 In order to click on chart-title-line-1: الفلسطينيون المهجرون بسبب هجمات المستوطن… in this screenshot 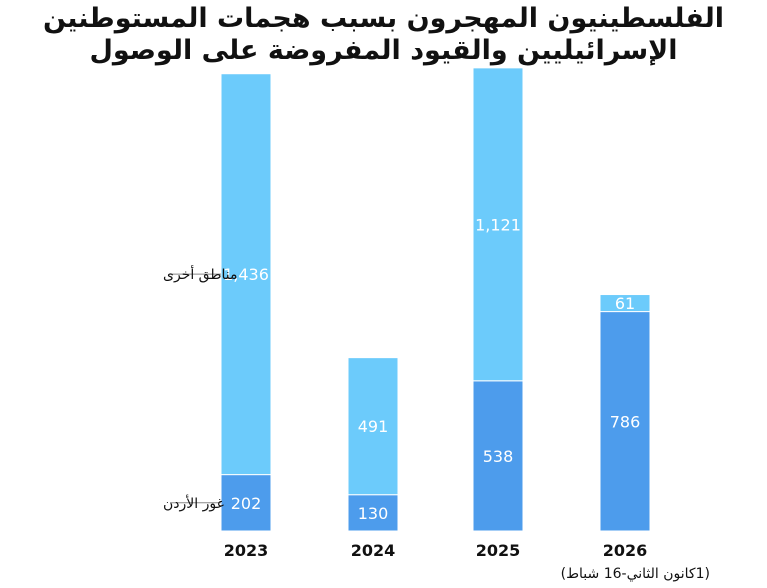, I will do `click(383, 18)`.